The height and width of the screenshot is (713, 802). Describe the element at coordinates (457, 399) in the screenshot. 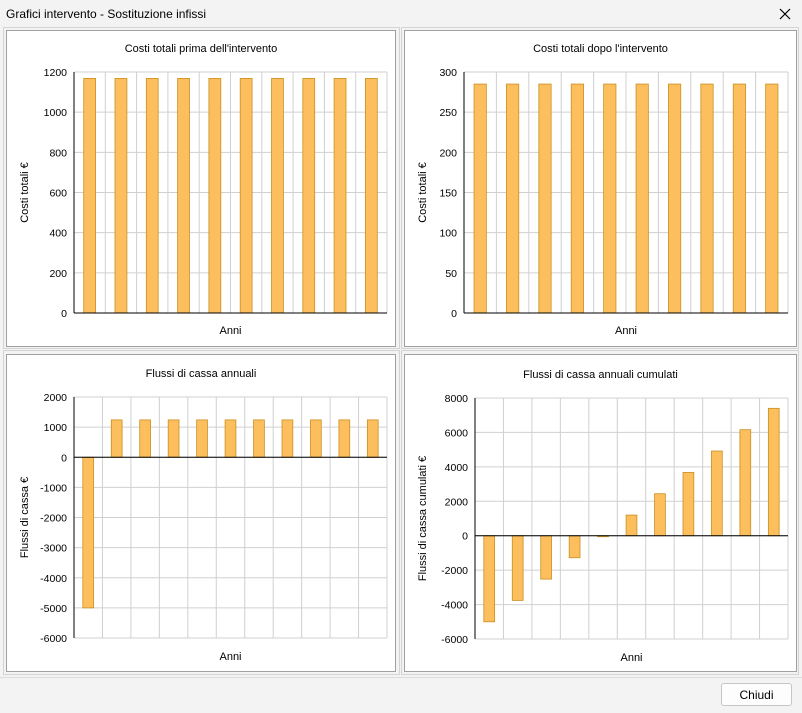

I see `y-tick-label: 8000` at that location.